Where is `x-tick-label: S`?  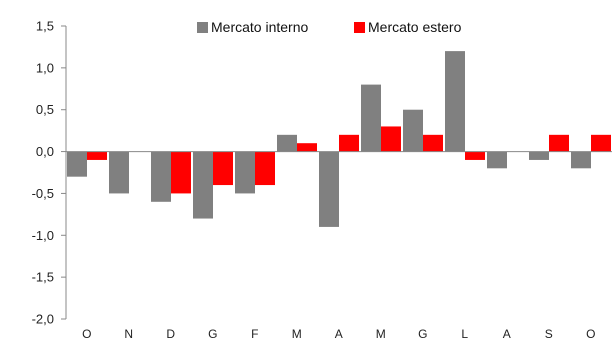 x-tick-label: S is located at coordinates (549, 333).